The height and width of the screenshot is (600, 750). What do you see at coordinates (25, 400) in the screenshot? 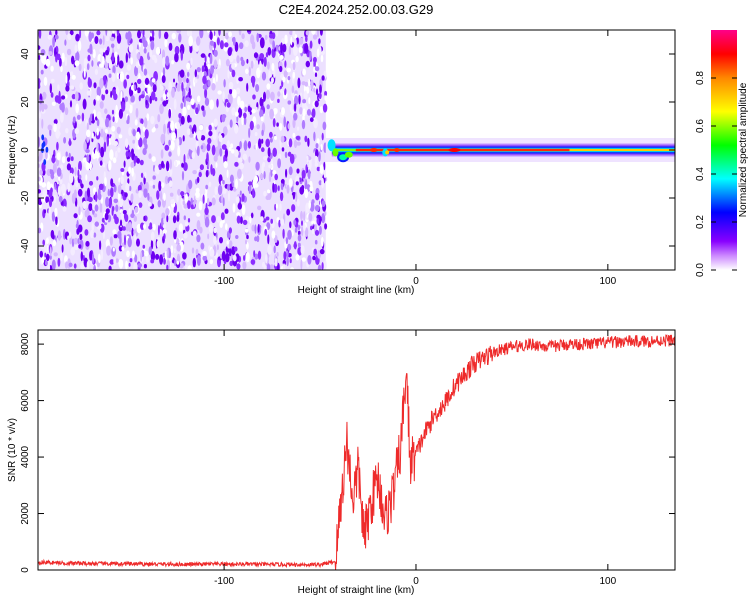
I see `y-tick-label: 6000` at bounding box center [25, 400].